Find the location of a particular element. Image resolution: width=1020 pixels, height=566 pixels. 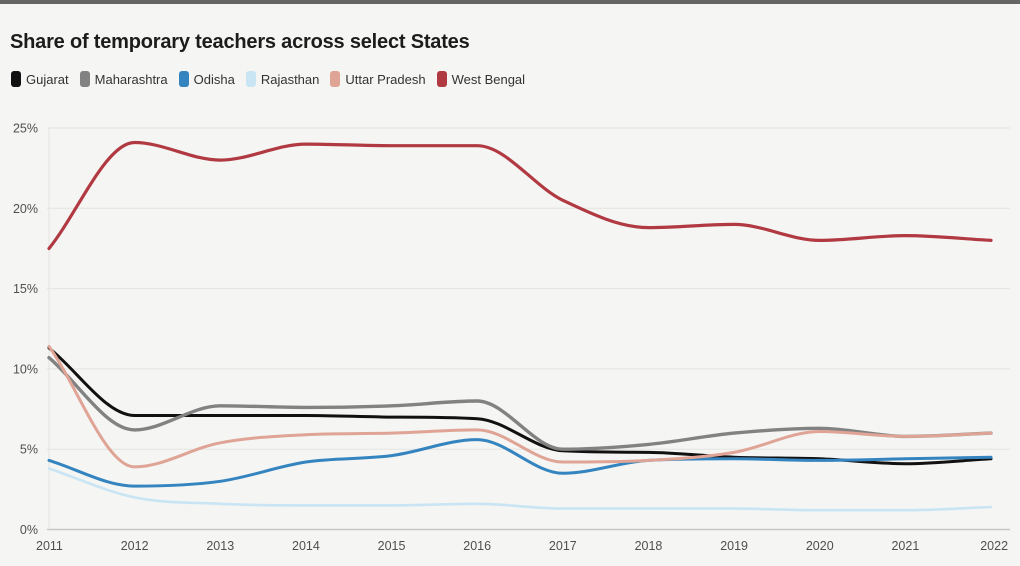

line-odisha is located at coordinates (520, 463).